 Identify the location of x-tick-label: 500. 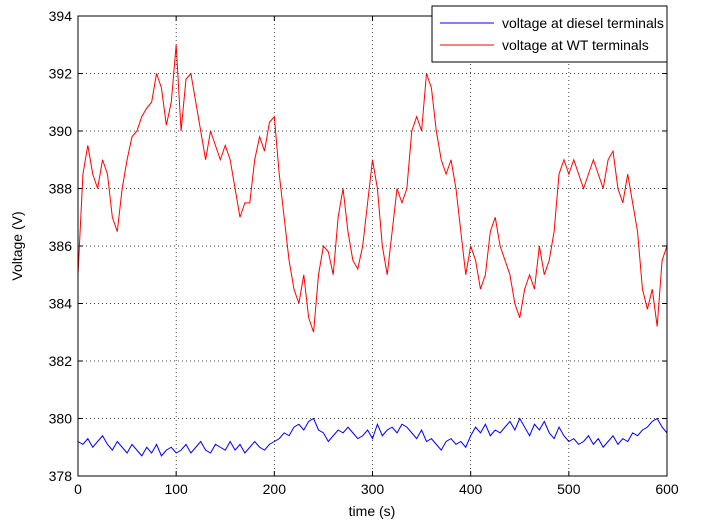
(569, 489).